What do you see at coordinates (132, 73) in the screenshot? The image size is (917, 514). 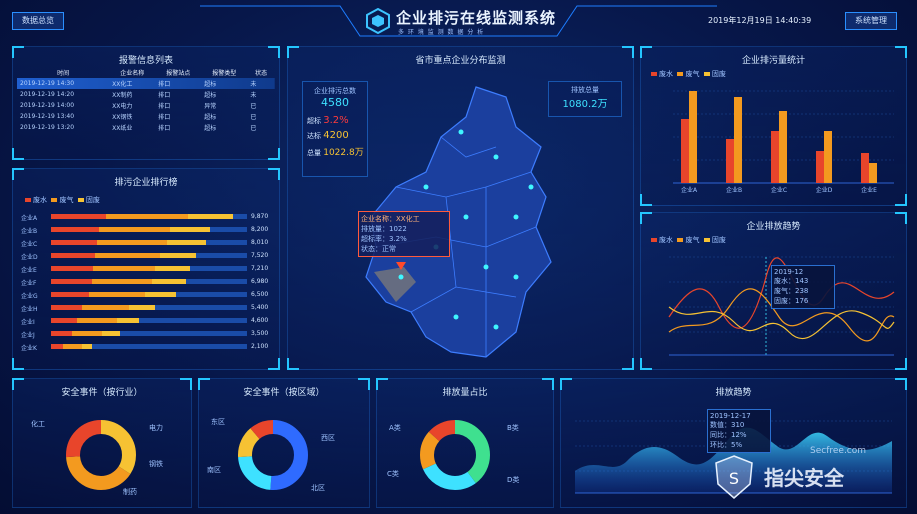 I see `column-header: 企业名称` at bounding box center [132, 73].